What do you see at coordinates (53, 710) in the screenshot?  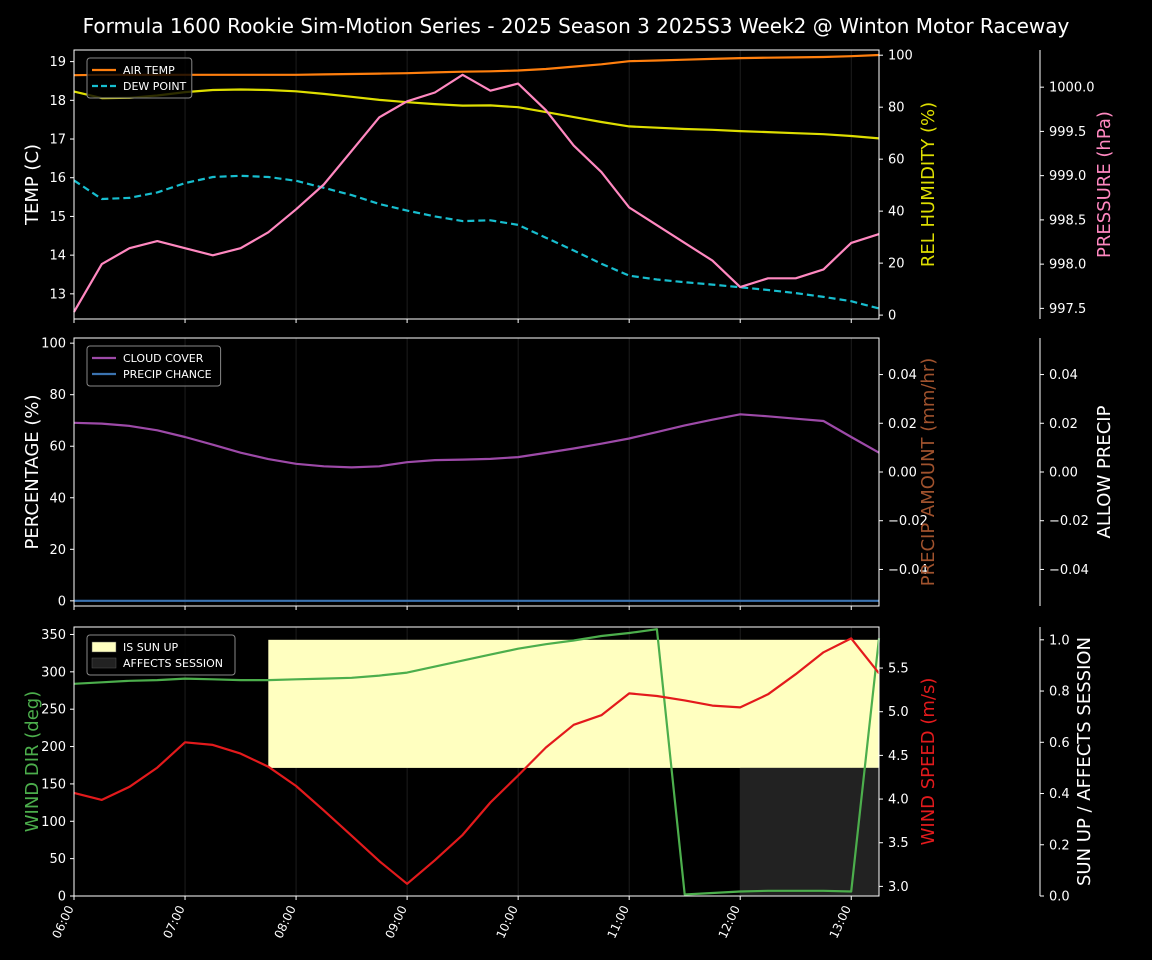 I see `y-tick-label: 250` at bounding box center [53, 710].